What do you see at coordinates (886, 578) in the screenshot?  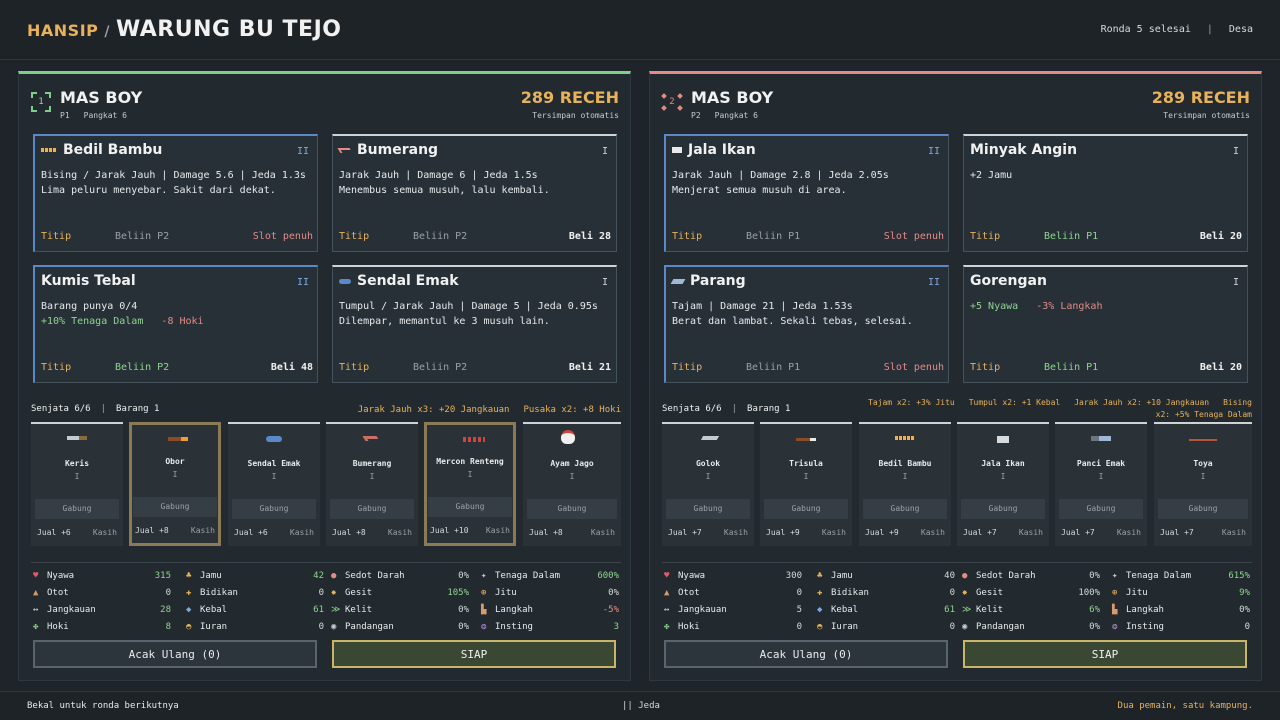 I see `stat-row: ♣ Jamu 40` at bounding box center [886, 578].